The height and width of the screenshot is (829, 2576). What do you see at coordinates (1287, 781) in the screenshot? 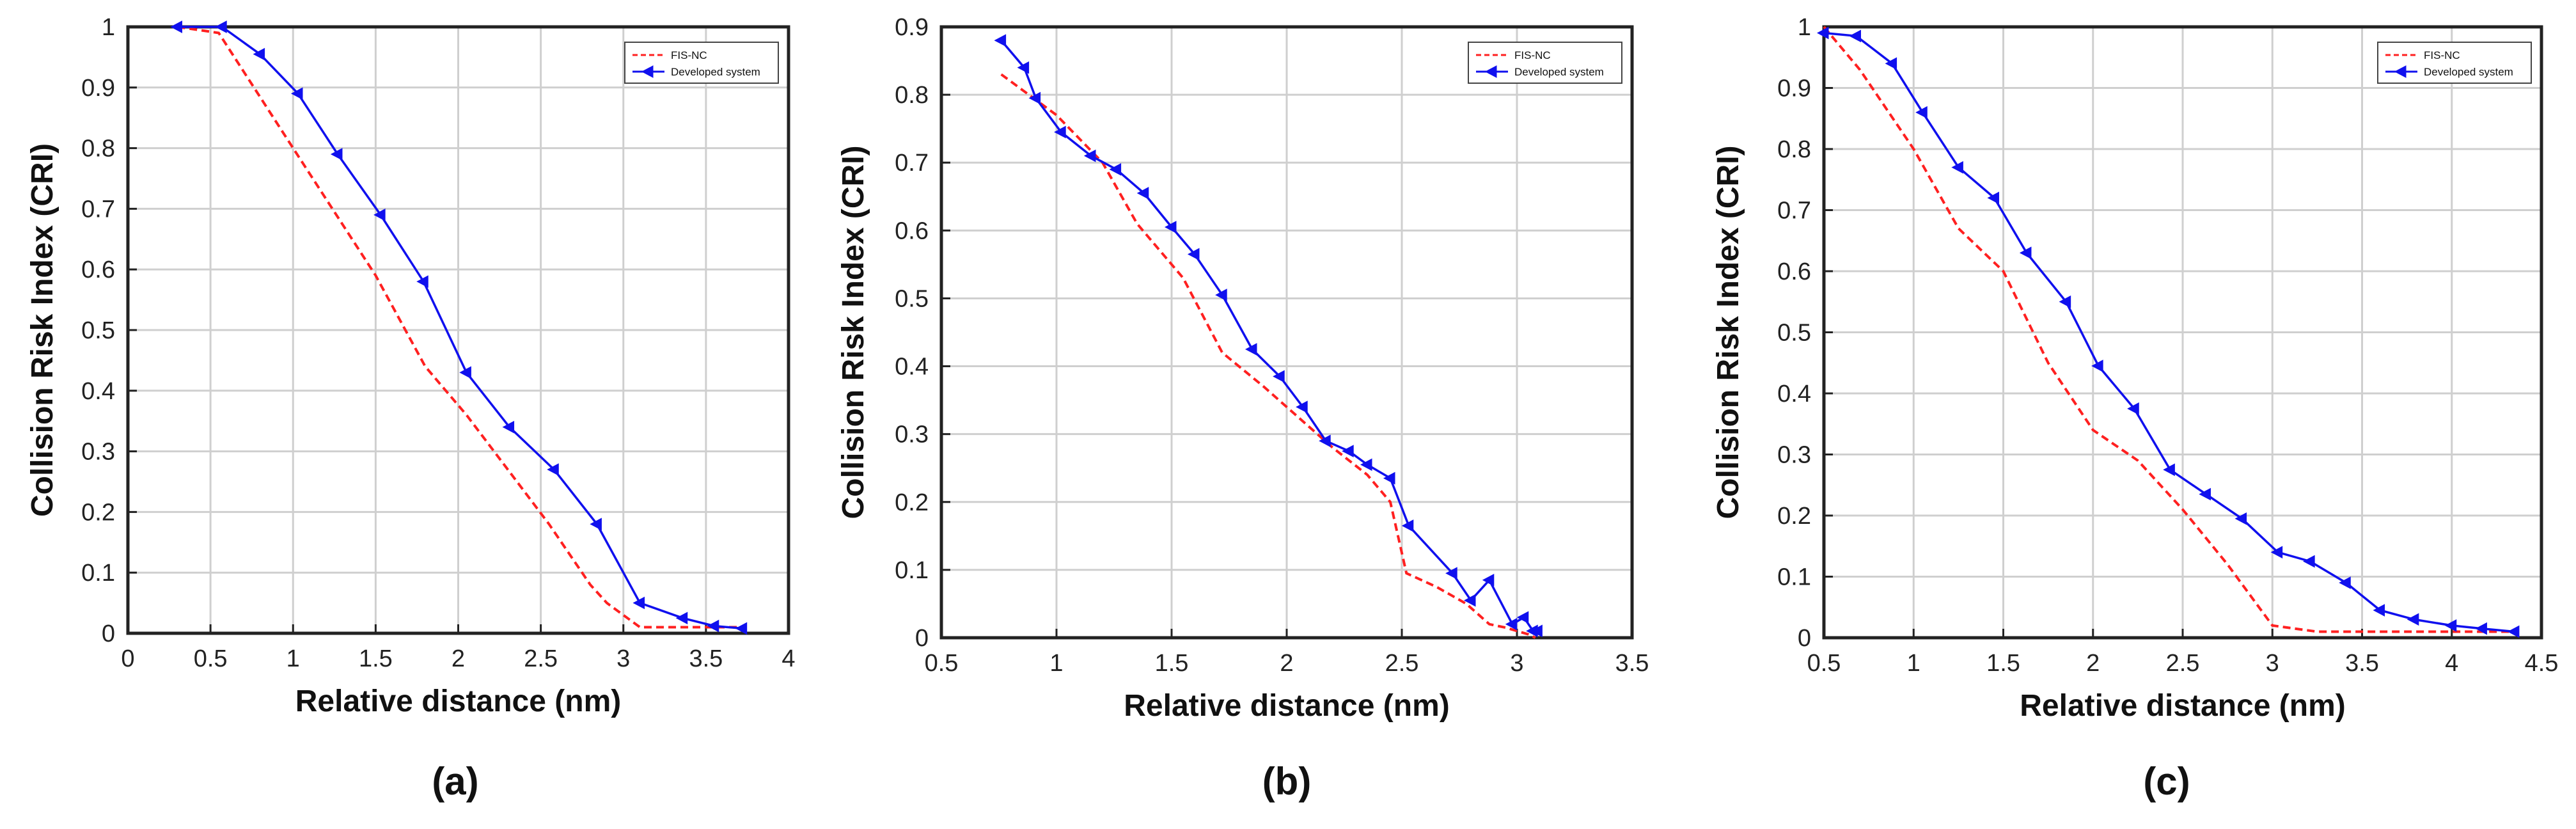
I see `panel-label: (b)` at bounding box center [1287, 781].